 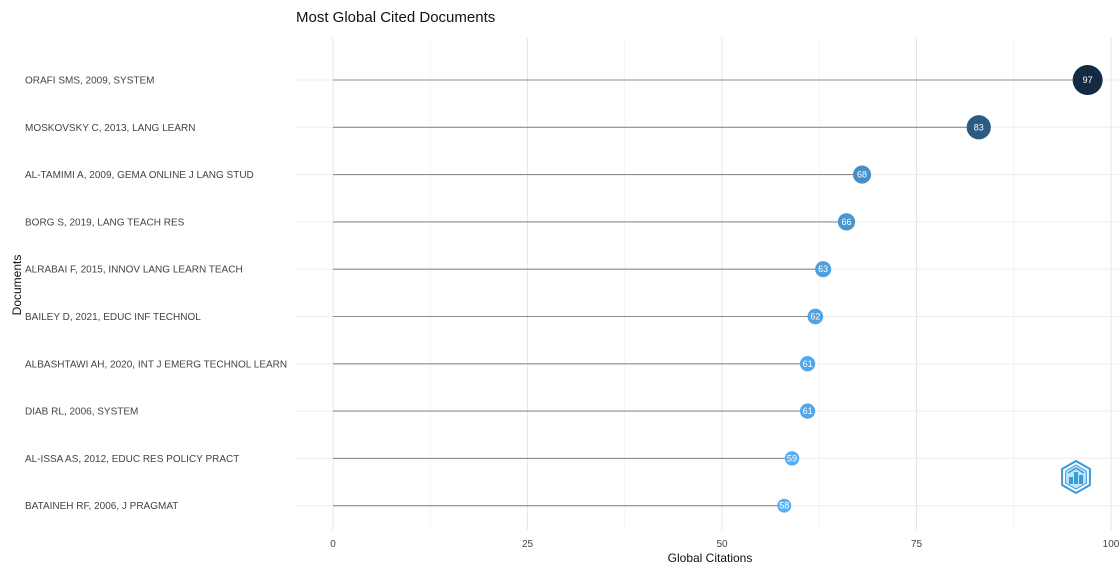 I want to click on data-label: 97, so click(x=1088, y=80).